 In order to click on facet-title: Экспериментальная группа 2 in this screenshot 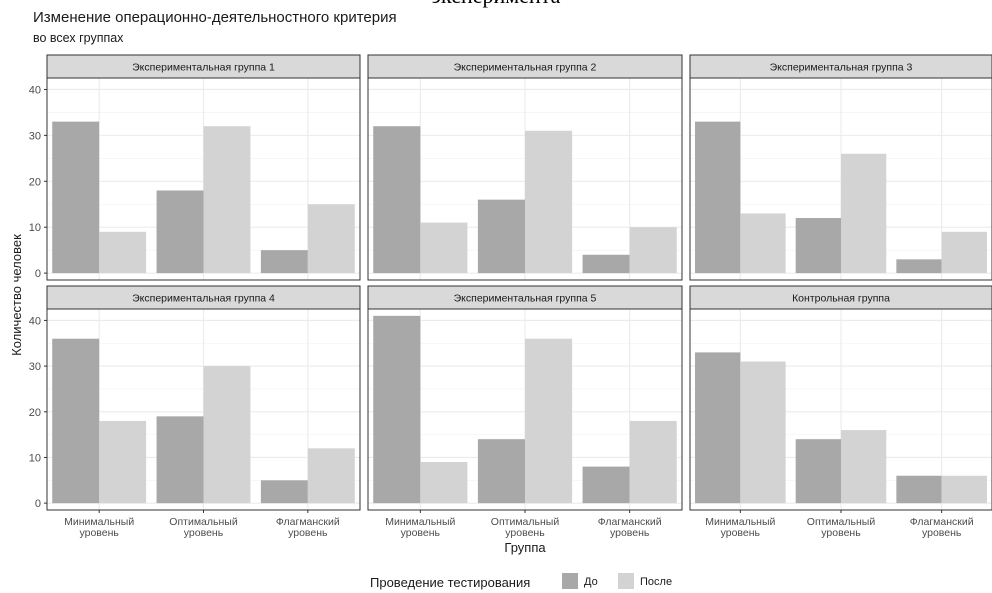, I will do `click(525, 68)`.